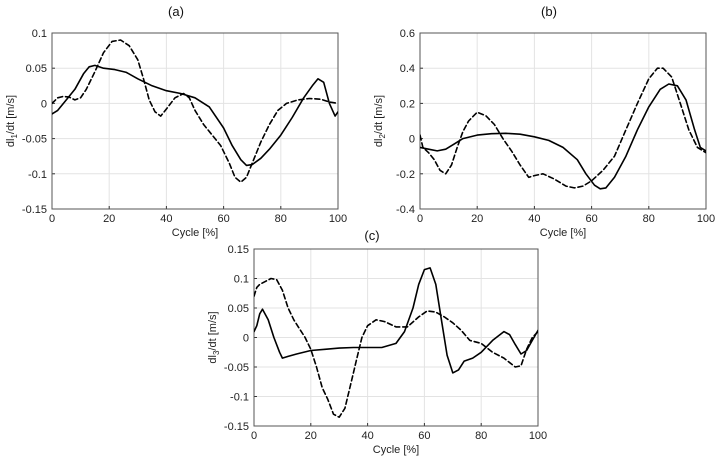 The width and height of the screenshot is (721, 462). What do you see at coordinates (371, 235) in the screenshot?
I see `panel-title: (c)` at bounding box center [371, 235].